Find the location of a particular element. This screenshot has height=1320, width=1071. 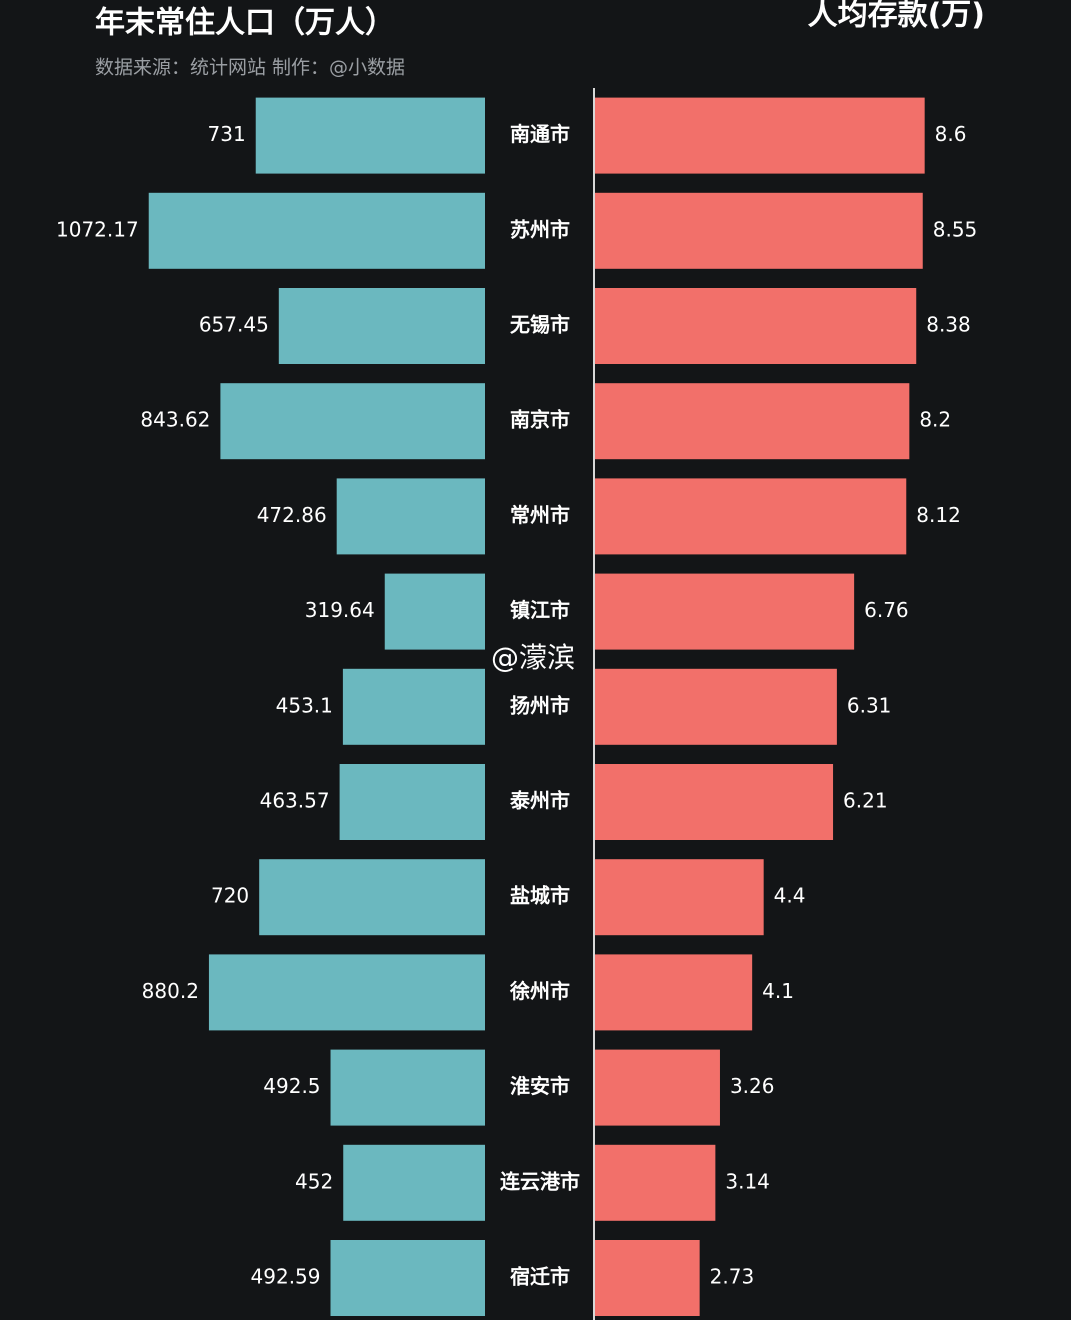

left-value-label: 452 is located at coordinates (314, 1181).